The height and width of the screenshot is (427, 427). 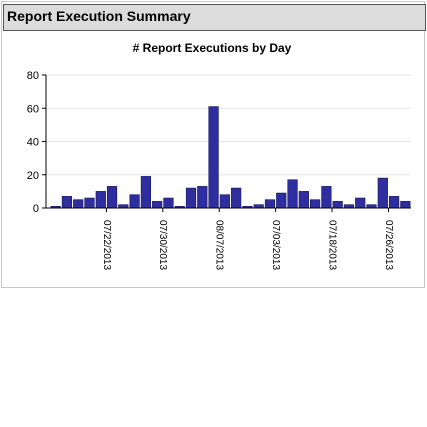 I want to click on x-date-label: 07/18/2013, so click(x=331, y=245).